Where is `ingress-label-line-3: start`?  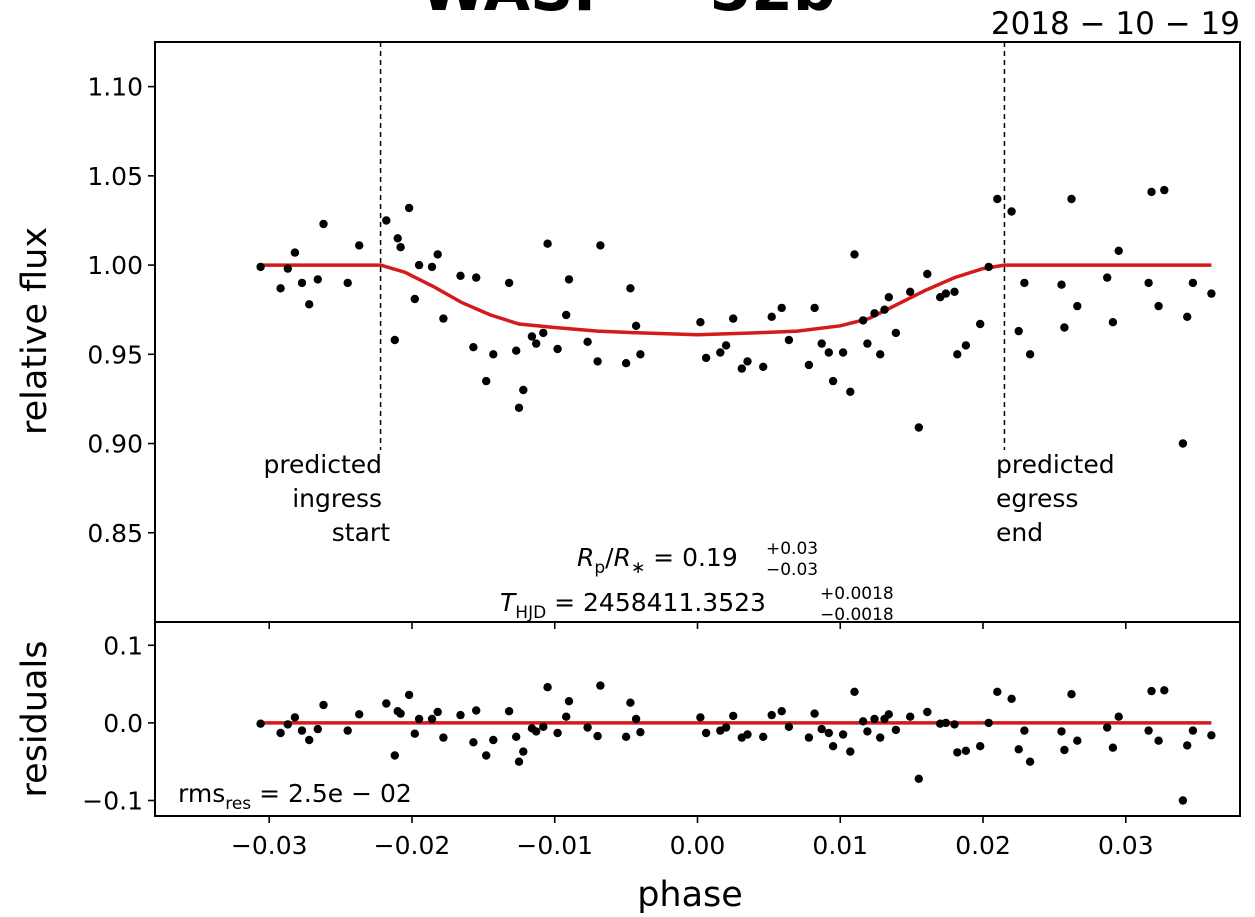 ingress-label-line-3: start is located at coordinates (361, 532).